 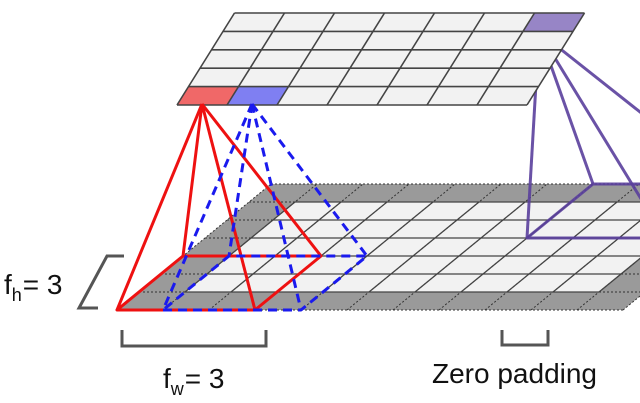 I want to click on zero-padding-label: Zero padding, so click(x=514, y=373).